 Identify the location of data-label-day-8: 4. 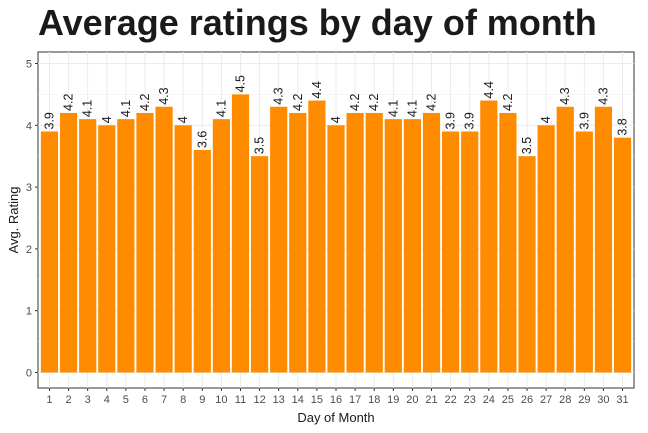
(183, 119).